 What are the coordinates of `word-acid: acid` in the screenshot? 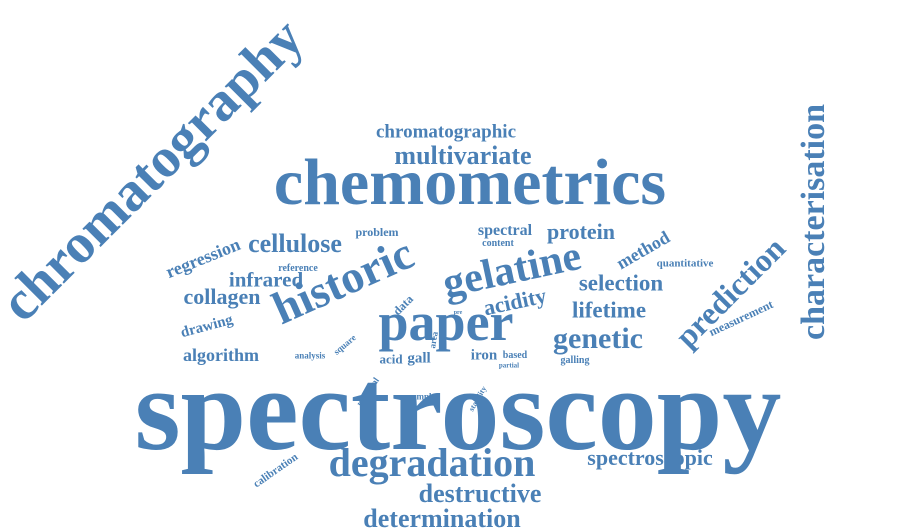 It's located at (391, 359).